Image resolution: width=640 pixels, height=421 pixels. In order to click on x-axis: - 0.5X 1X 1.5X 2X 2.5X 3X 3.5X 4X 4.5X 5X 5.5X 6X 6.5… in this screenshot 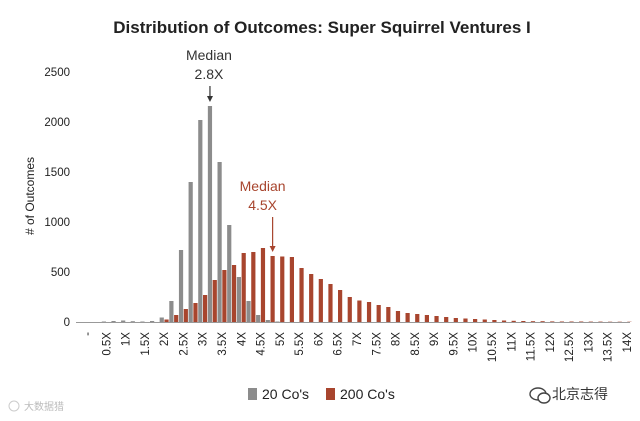, I will do `click(358, 347)`.